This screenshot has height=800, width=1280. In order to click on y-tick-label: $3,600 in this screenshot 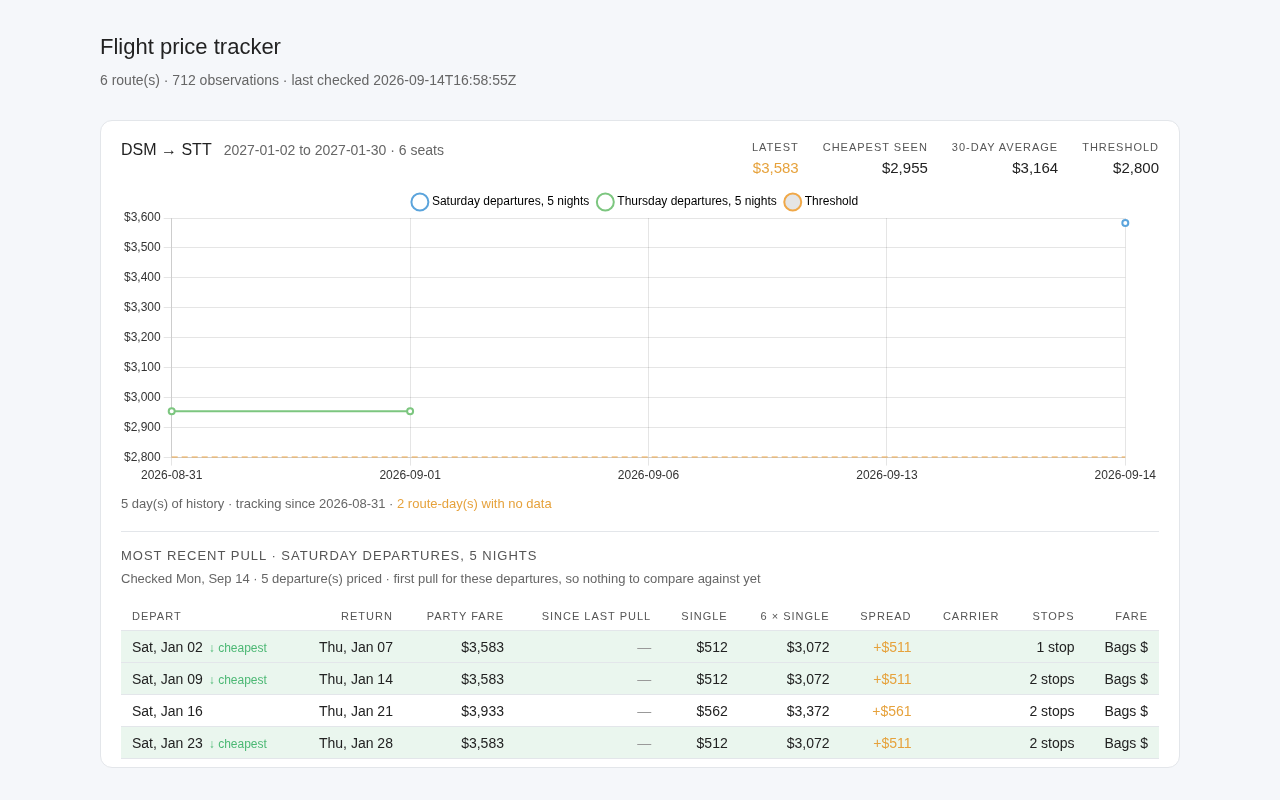, I will do `click(143, 217)`.